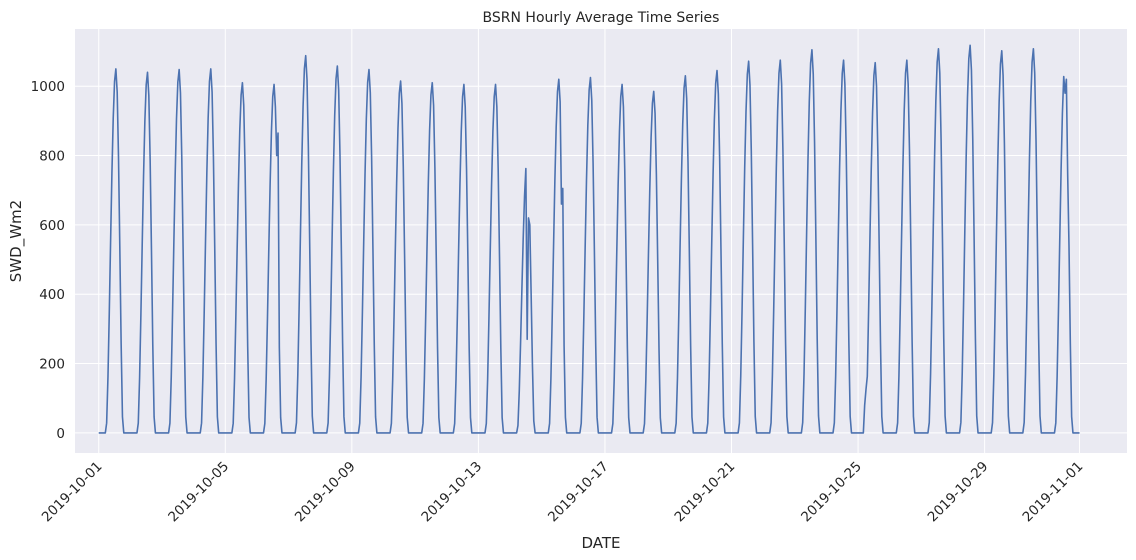 This screenshot has height=560, width=1136. I want to click on y-tick-label: 200, so click(52, 365).